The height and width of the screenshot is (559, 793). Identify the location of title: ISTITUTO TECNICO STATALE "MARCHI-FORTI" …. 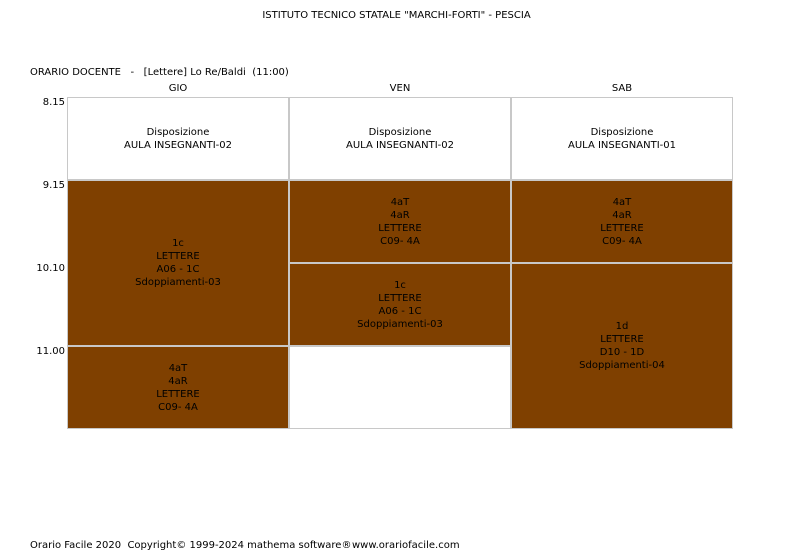
(396, 15).